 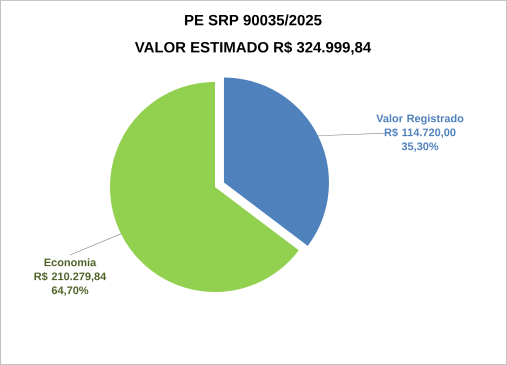 I want to click on data-label: R$ 114.720,00 35,30%, so click(x=420, y=140).